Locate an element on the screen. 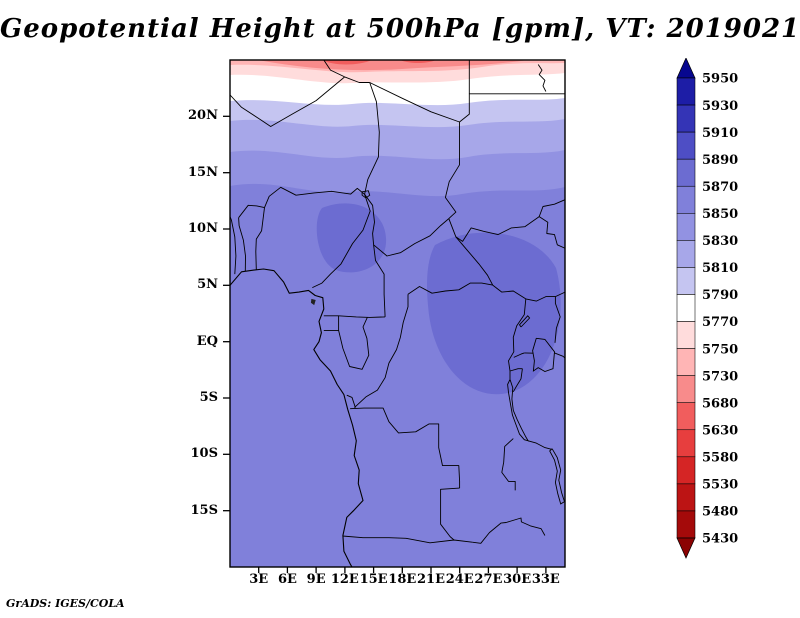  colorbar-label: 5730 is located at coordinates (720, 376).